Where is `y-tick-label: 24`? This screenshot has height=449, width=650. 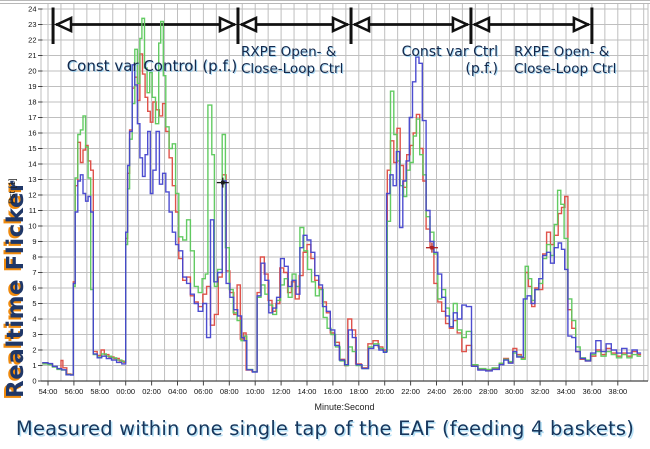 y-tick-label: 24 is located at coordinates (32, 9).